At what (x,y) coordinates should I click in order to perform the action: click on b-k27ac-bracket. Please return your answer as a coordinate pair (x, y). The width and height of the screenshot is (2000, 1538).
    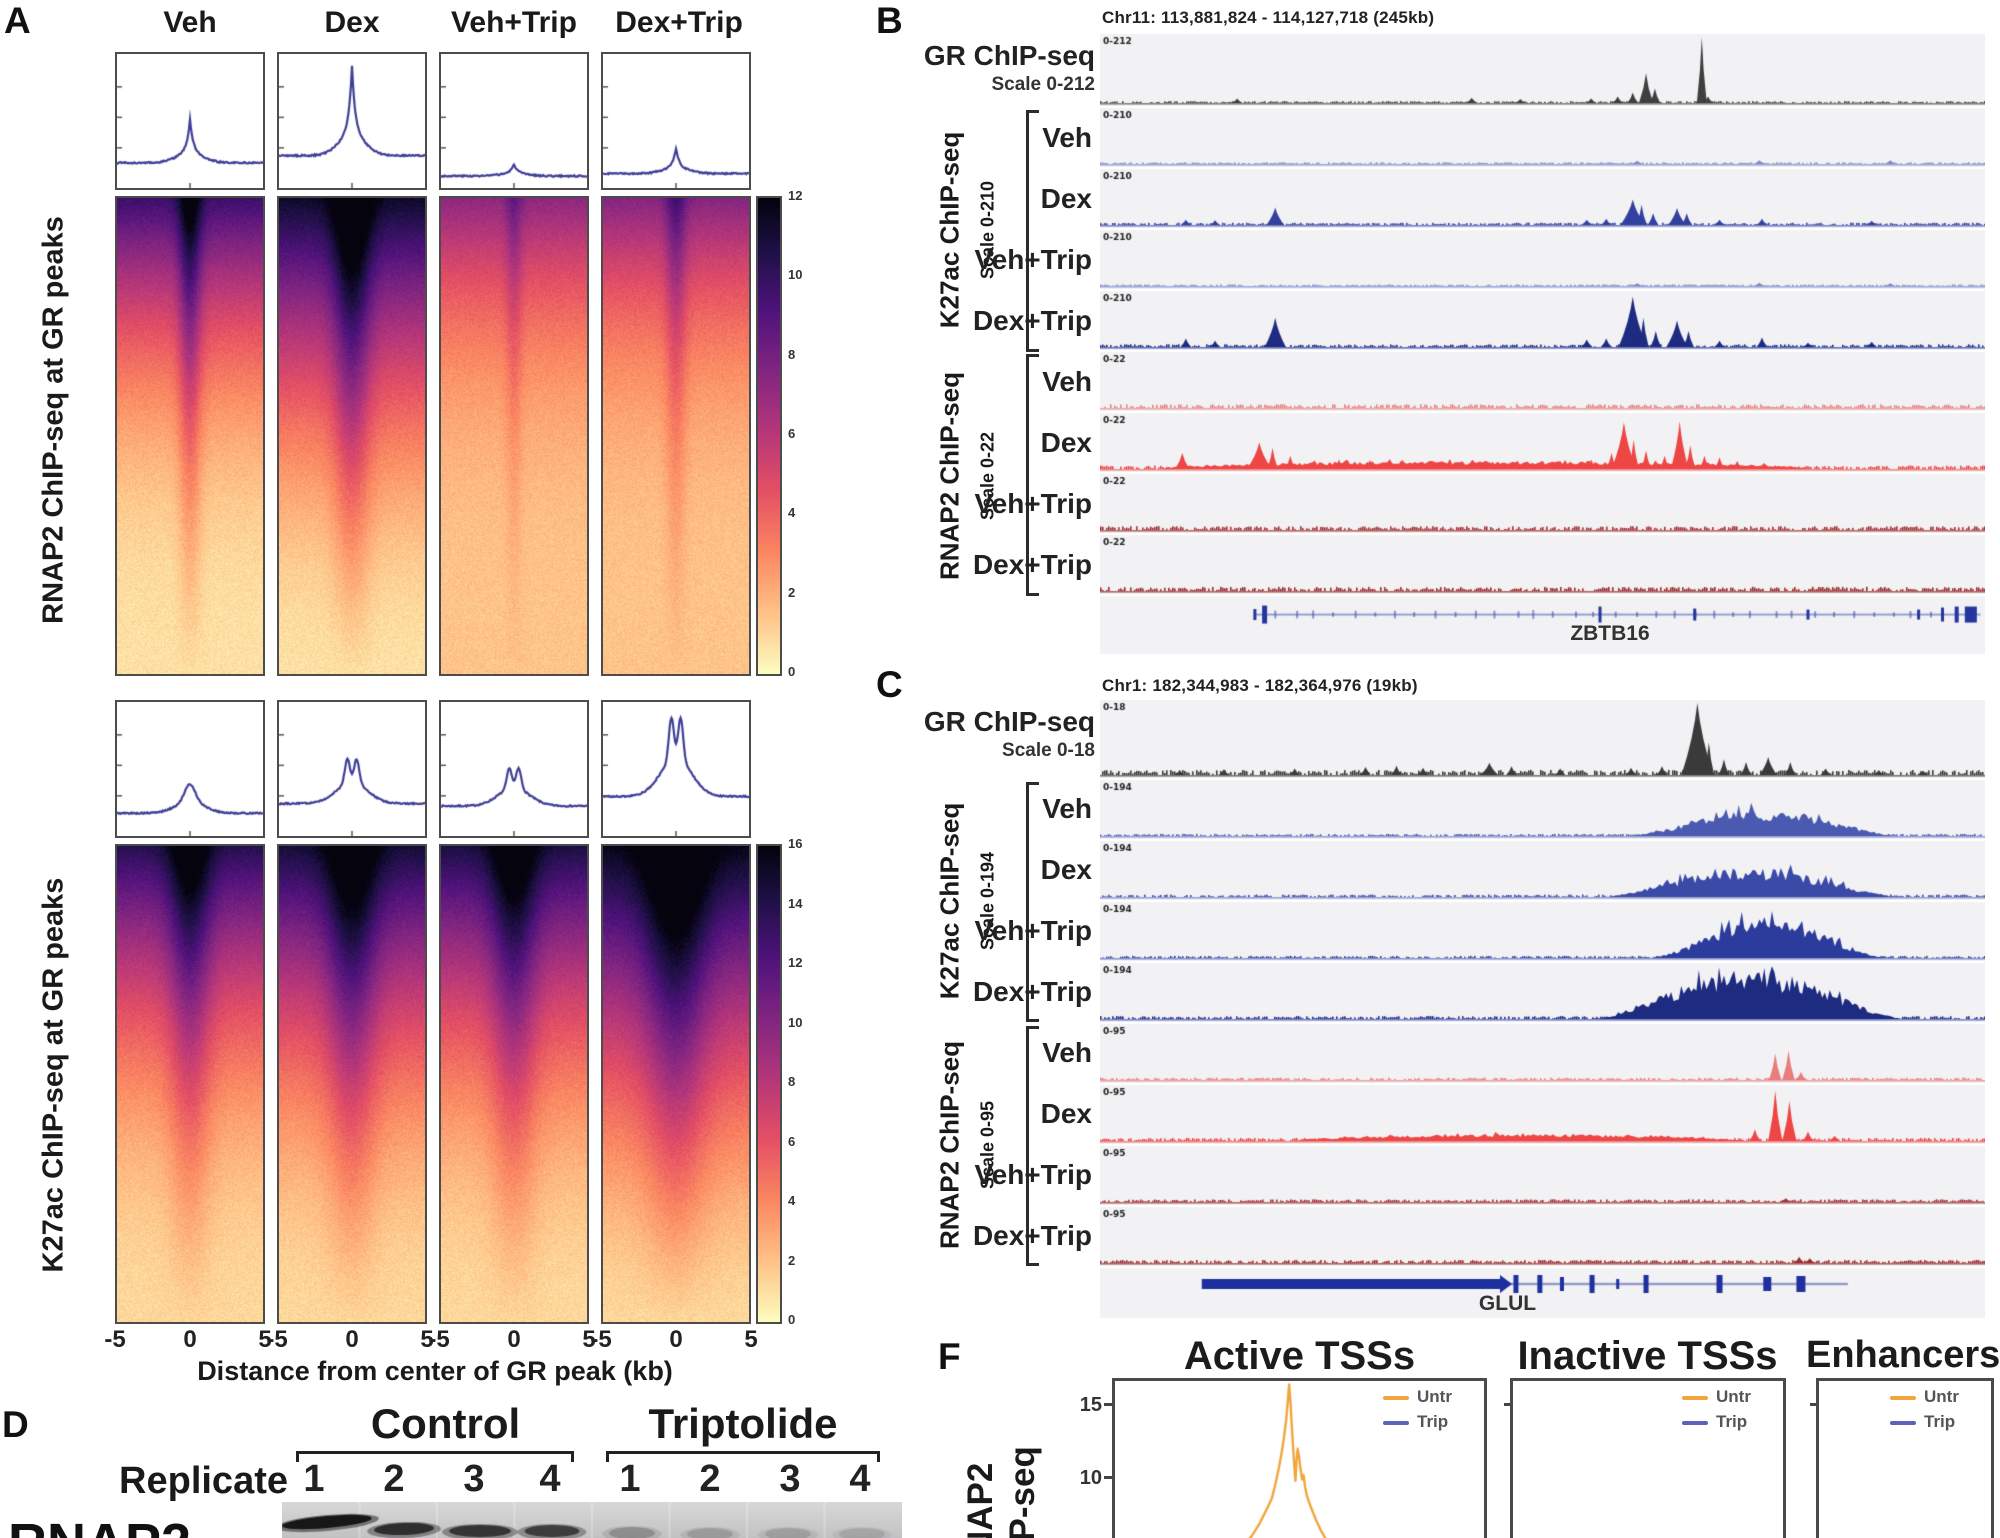
    Looking at the image, I should click on (1032, 231).